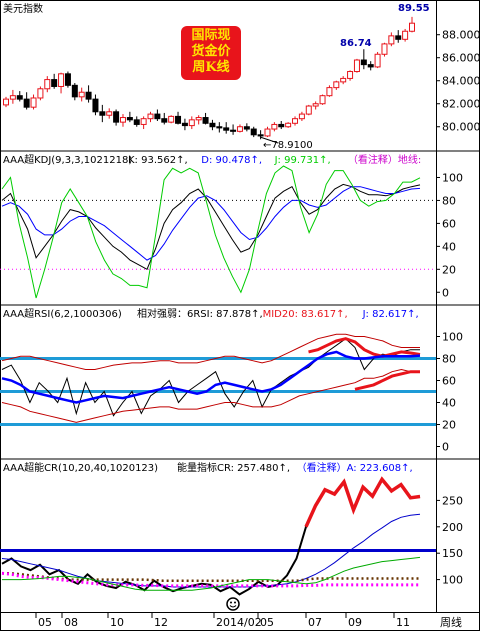 Image resolution: width=480 pixels, height=631 pixels. I want to click on series-line-d, so click(211, 223).